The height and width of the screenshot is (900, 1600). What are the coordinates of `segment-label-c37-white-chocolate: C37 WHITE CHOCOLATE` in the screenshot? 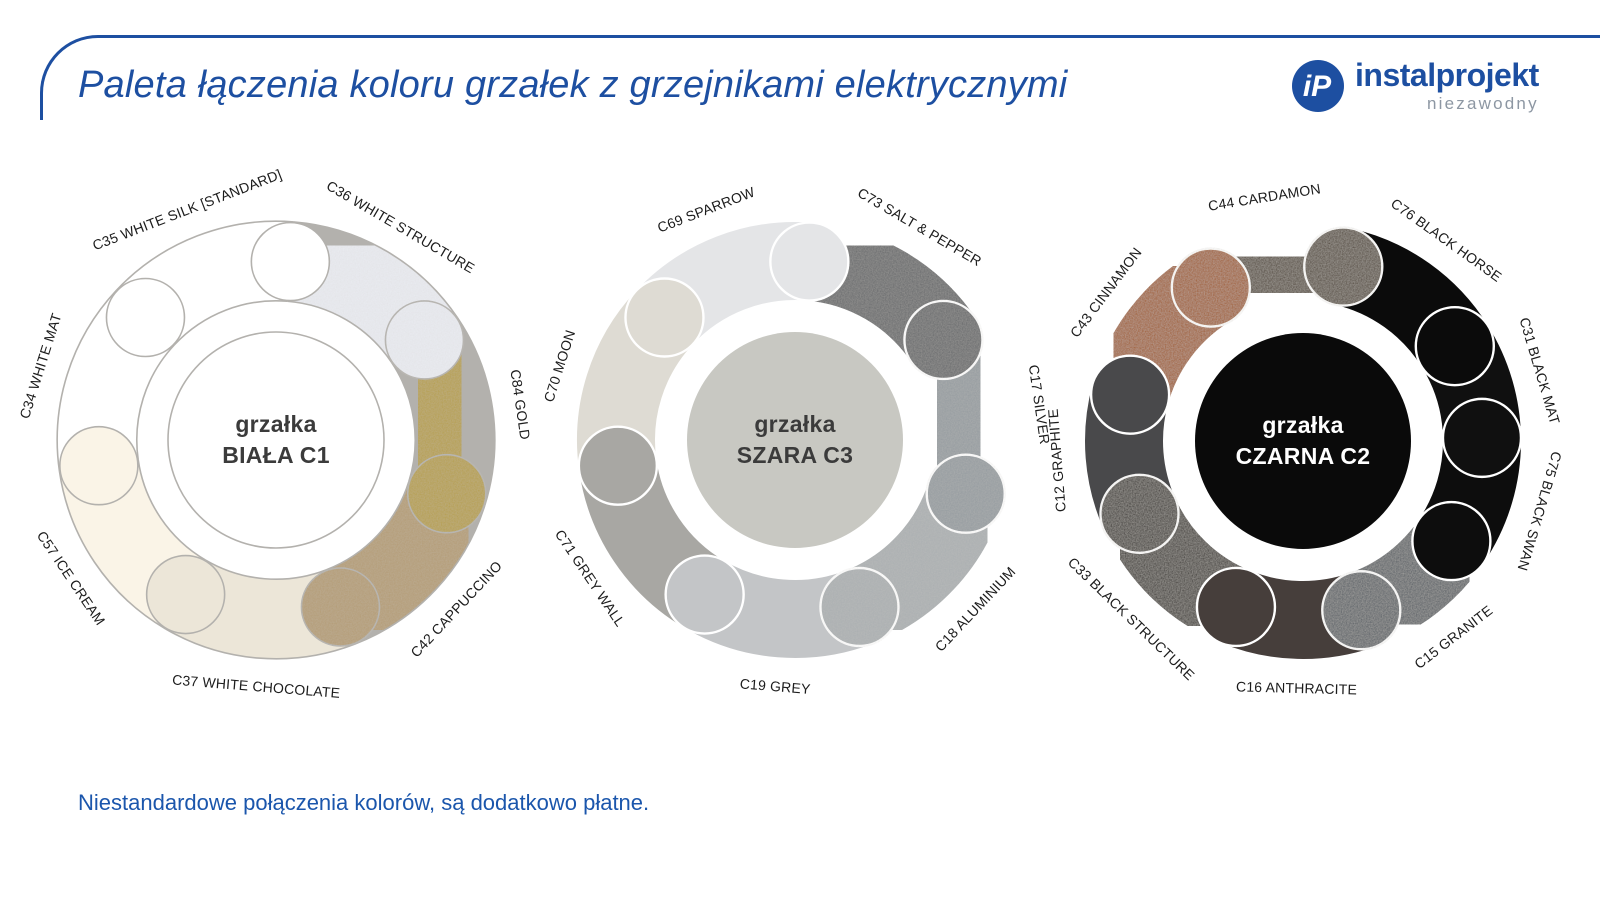 It's located at (256, 685).